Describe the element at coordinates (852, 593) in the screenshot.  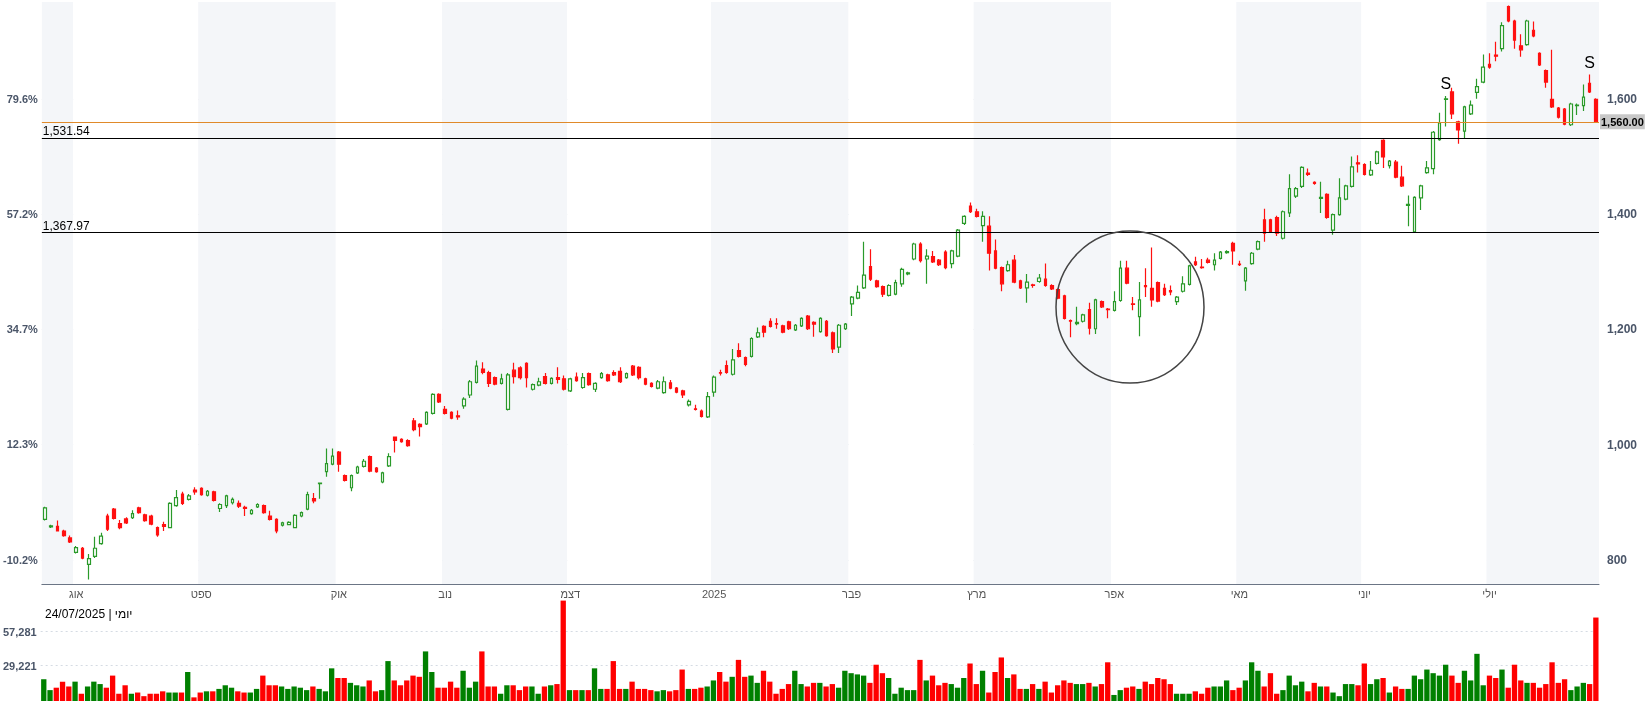
I see `x-tick-label: פבר` at that location.